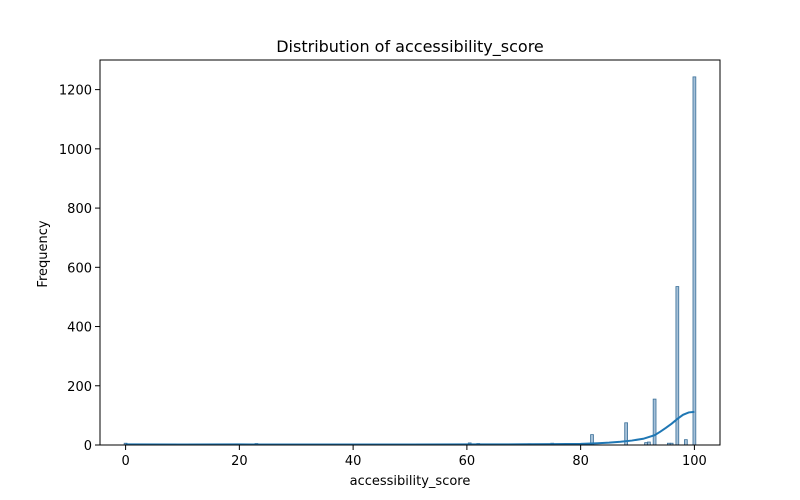 The height and width of the screenshot is (500, 800). I want to click on x-axis-label: accessibility_score, so click(410, 481).